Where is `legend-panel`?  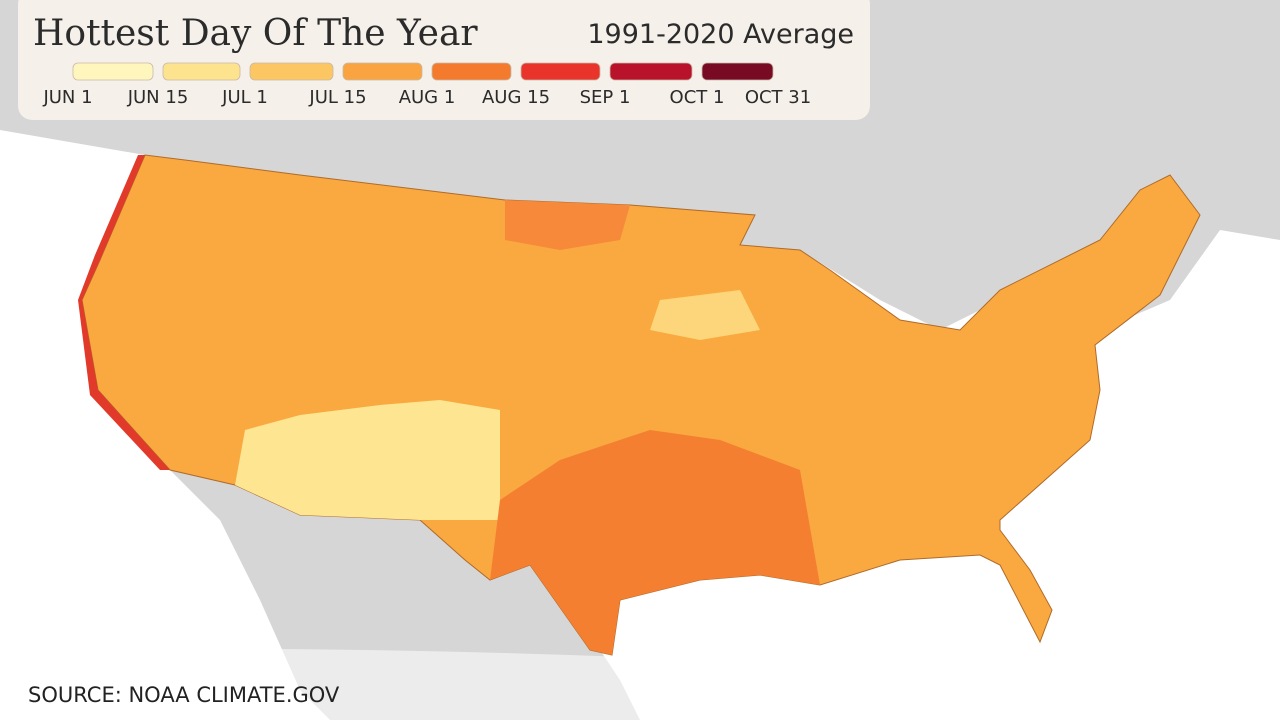
legend-panel is located at coordinates (444, 60).